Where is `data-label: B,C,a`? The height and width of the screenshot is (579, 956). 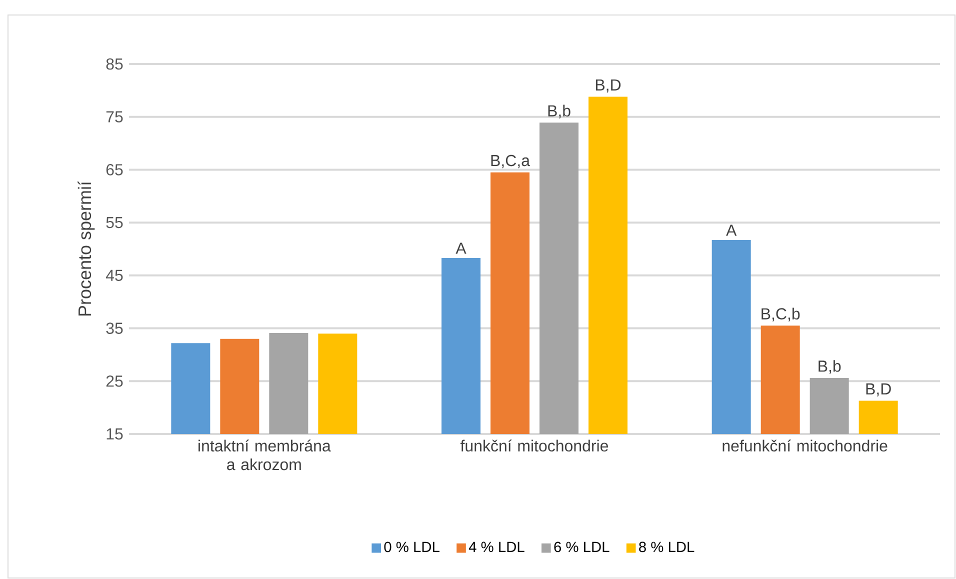 data-label: B,C,a is located at coordinates (510, 161).